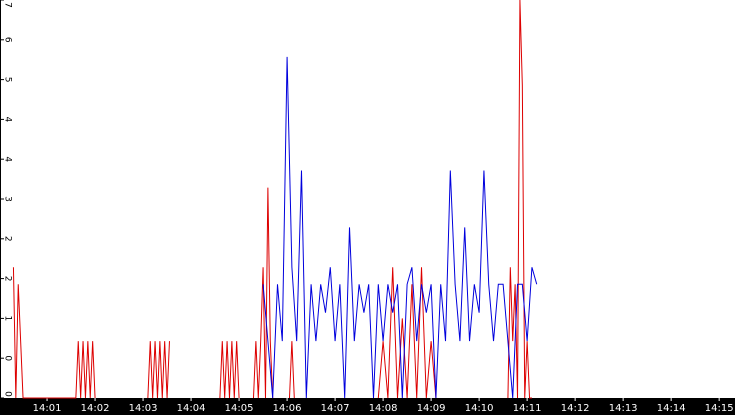 Image resolution: width=735 pixels, height=415 pixels. Describe the element at coordinates (479, 408) in the screenshot. I see `x-tick-label: 14:10` at that location.